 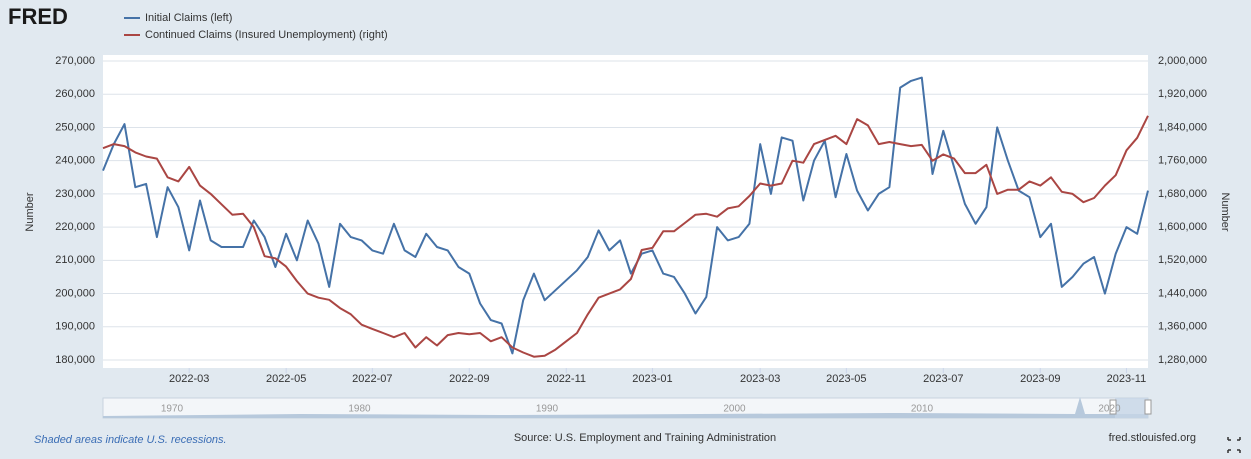 I want to click on y-tick-label: 250,000, so click(x=75, y=127).